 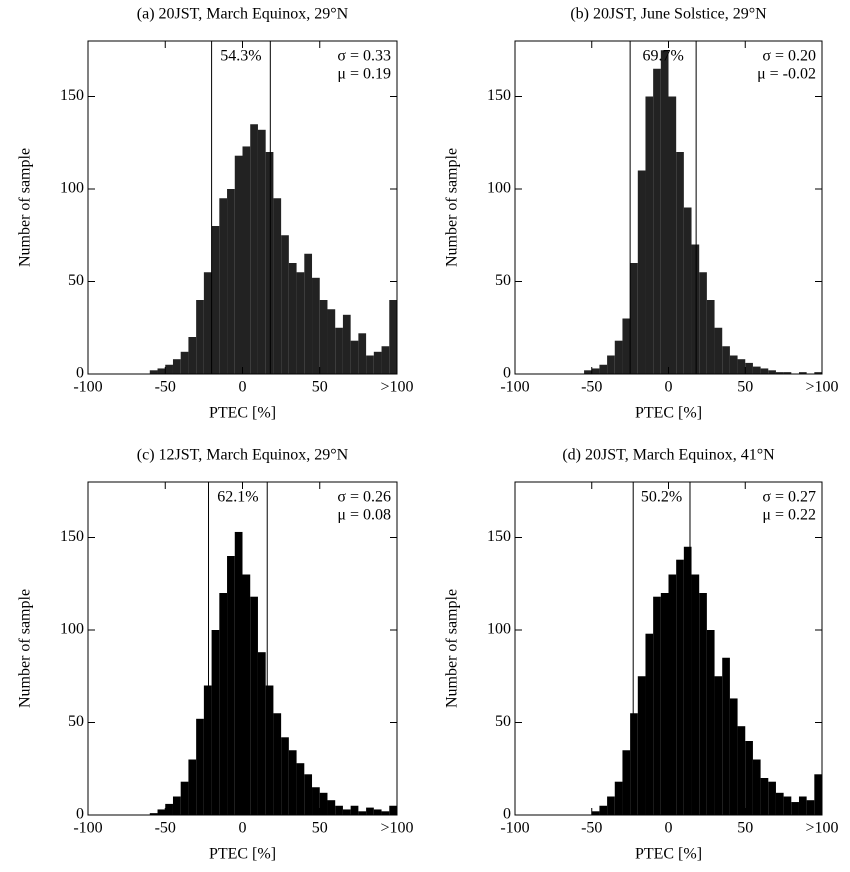 I want to click on sigma-label: σ = 0.26, so click(x=364, y=497).